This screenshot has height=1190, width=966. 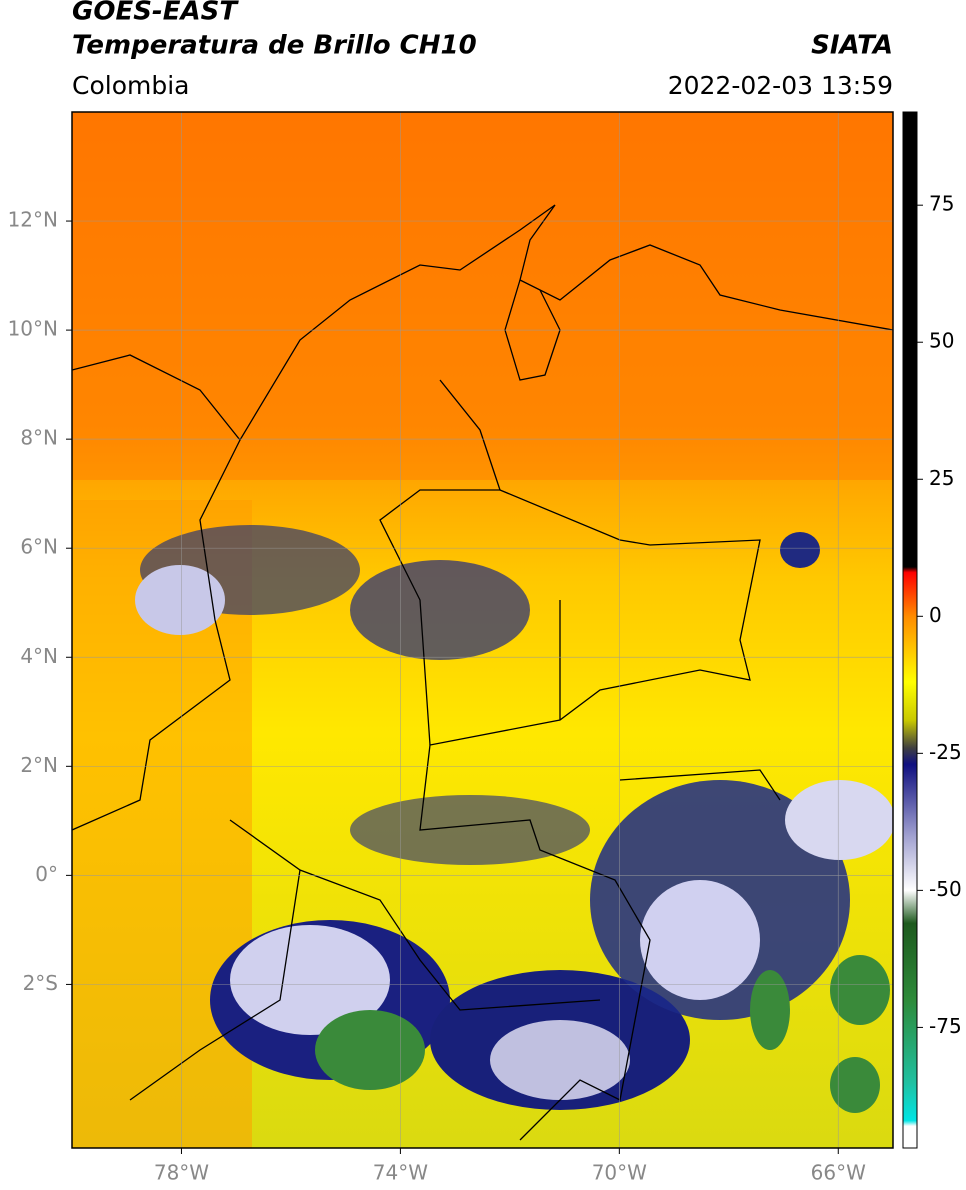 What do you see at coordinates (33, 329) in the screenshot?
I see `y-tick-label: 10°N` at bounding box center [33, 329].